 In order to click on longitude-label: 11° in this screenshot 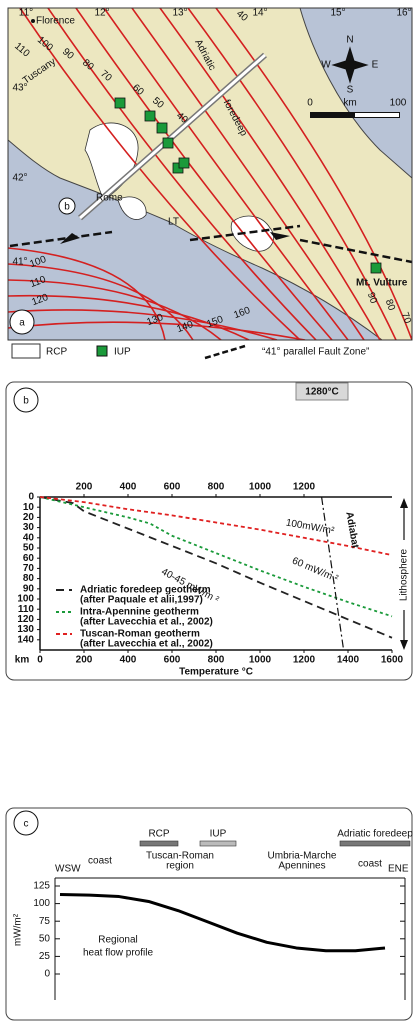, I will do `click(26, 13)`.